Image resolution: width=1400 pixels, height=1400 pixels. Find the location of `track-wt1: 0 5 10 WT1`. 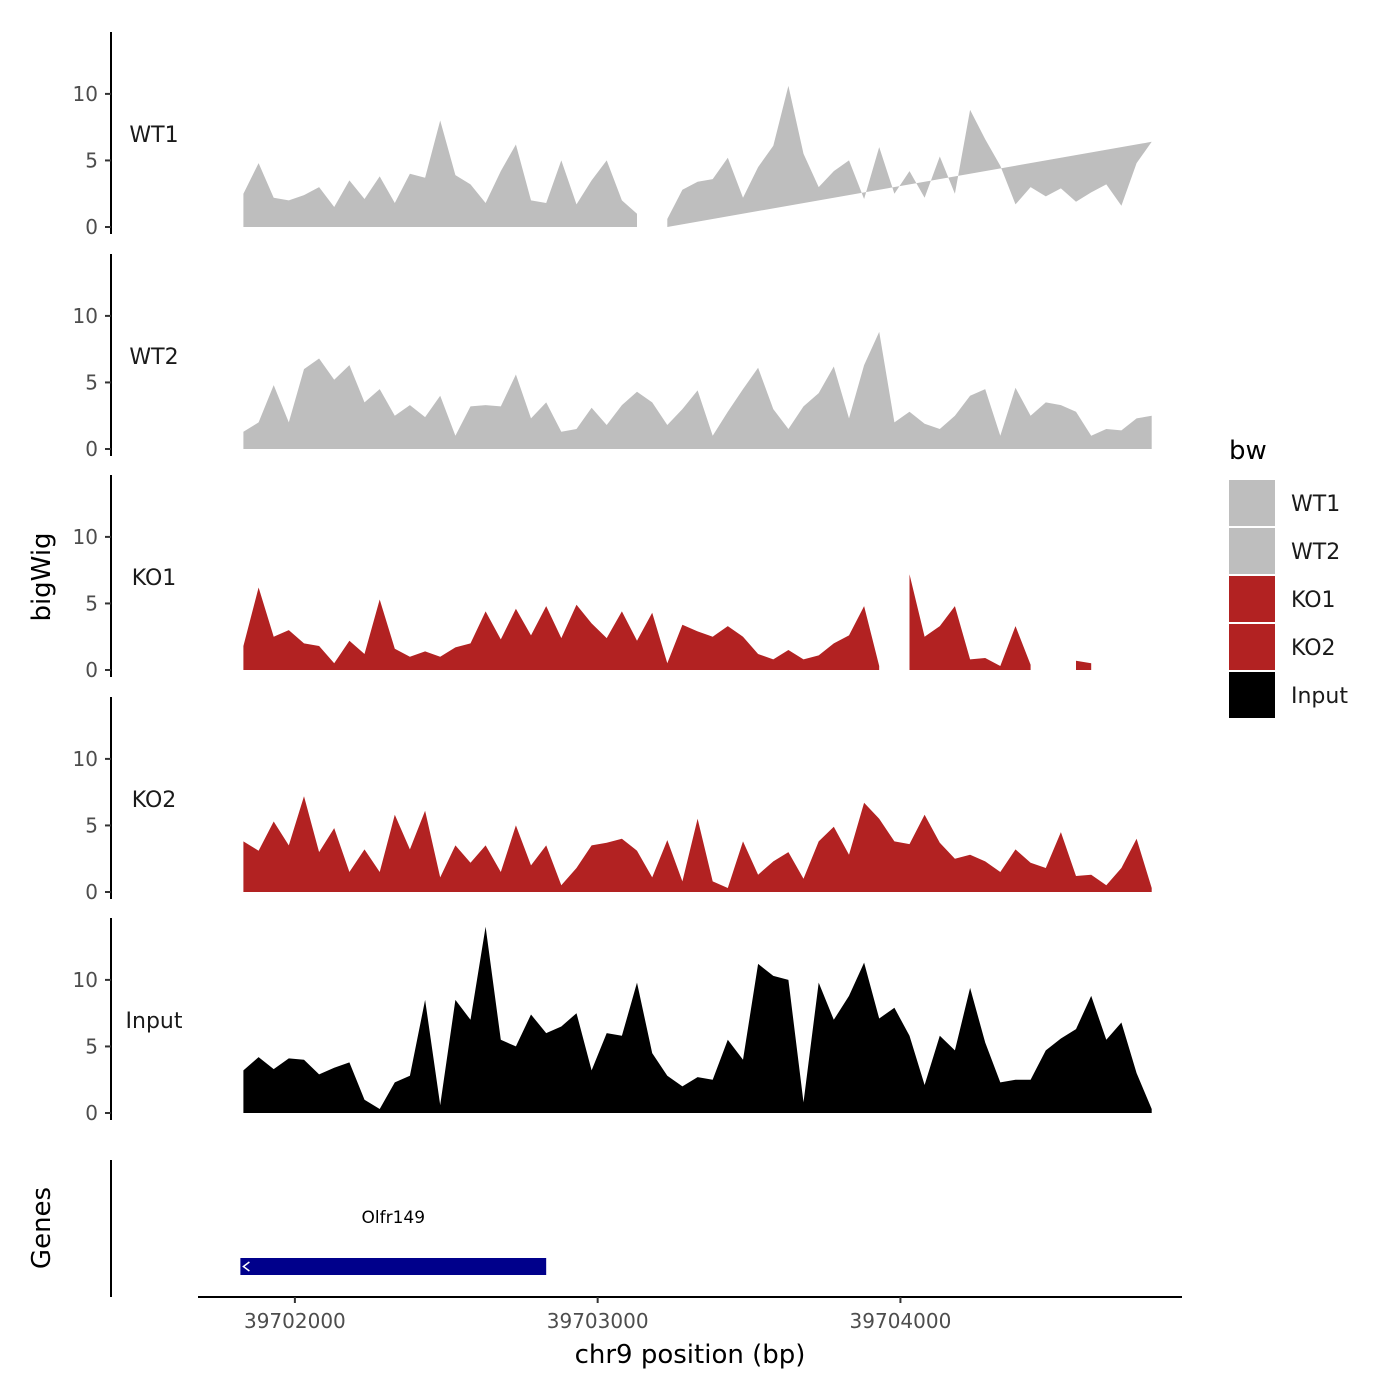

track-wt1: 0 5 10 WT1 is located at coordinates (612, 135).